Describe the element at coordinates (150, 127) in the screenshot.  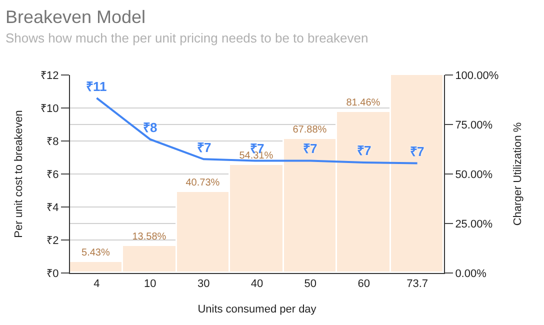
I see `data-label: ₹8` at that location.